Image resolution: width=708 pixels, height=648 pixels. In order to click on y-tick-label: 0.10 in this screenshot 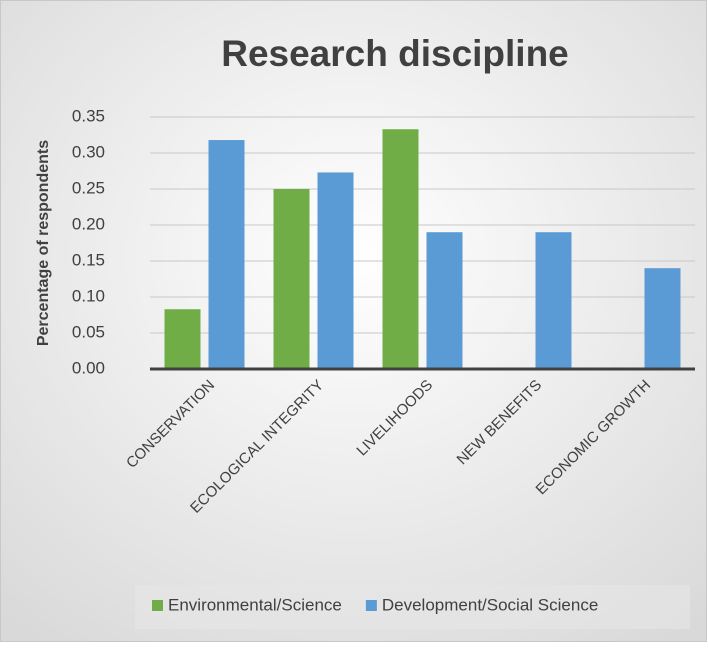, I will do `click(88, 295)`.